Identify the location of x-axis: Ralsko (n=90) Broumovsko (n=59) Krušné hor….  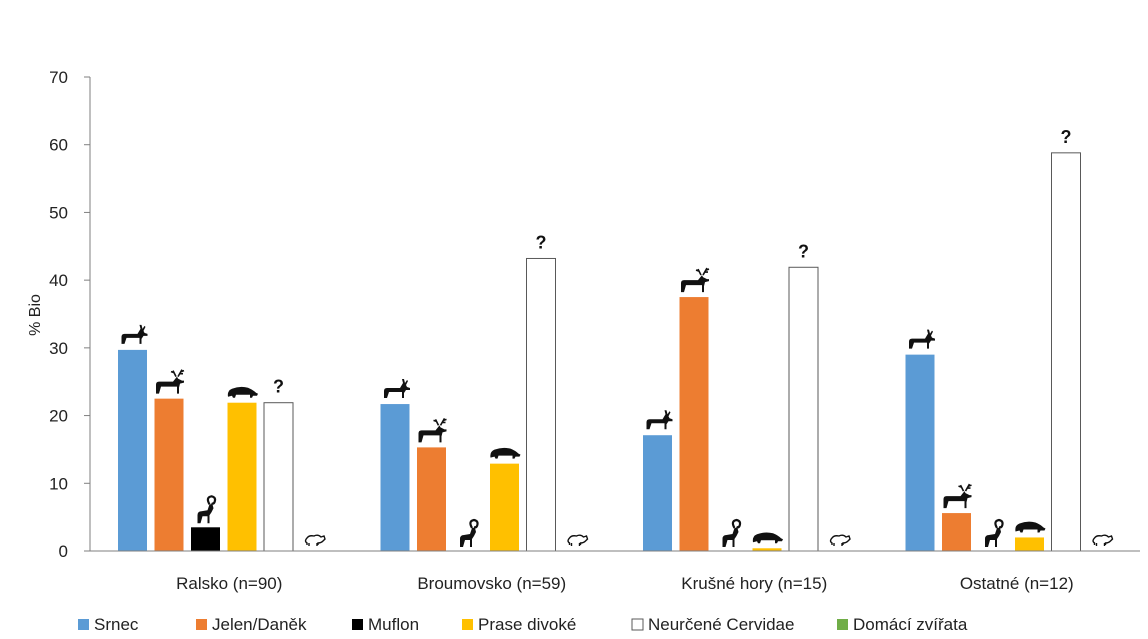
(615, 571).